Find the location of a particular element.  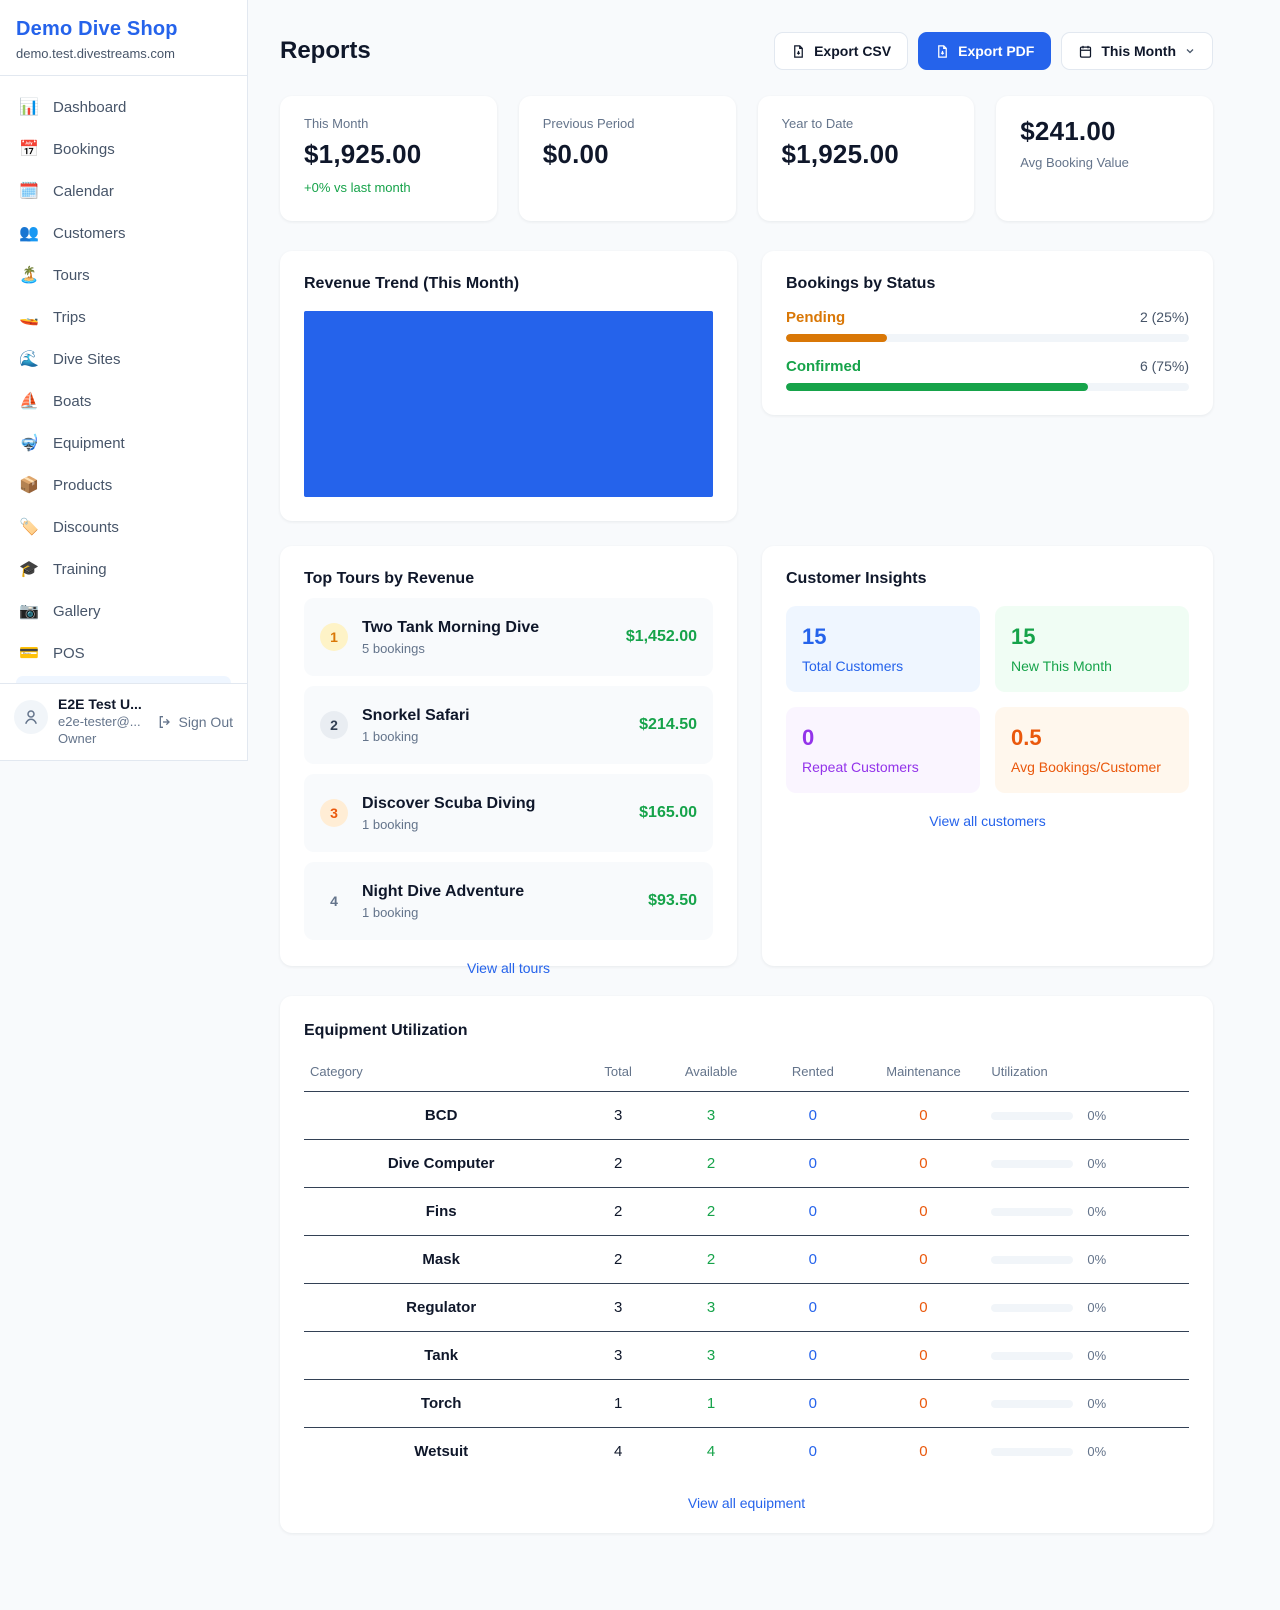

tile-label: New This Month is located at coordinates (1061, 666).